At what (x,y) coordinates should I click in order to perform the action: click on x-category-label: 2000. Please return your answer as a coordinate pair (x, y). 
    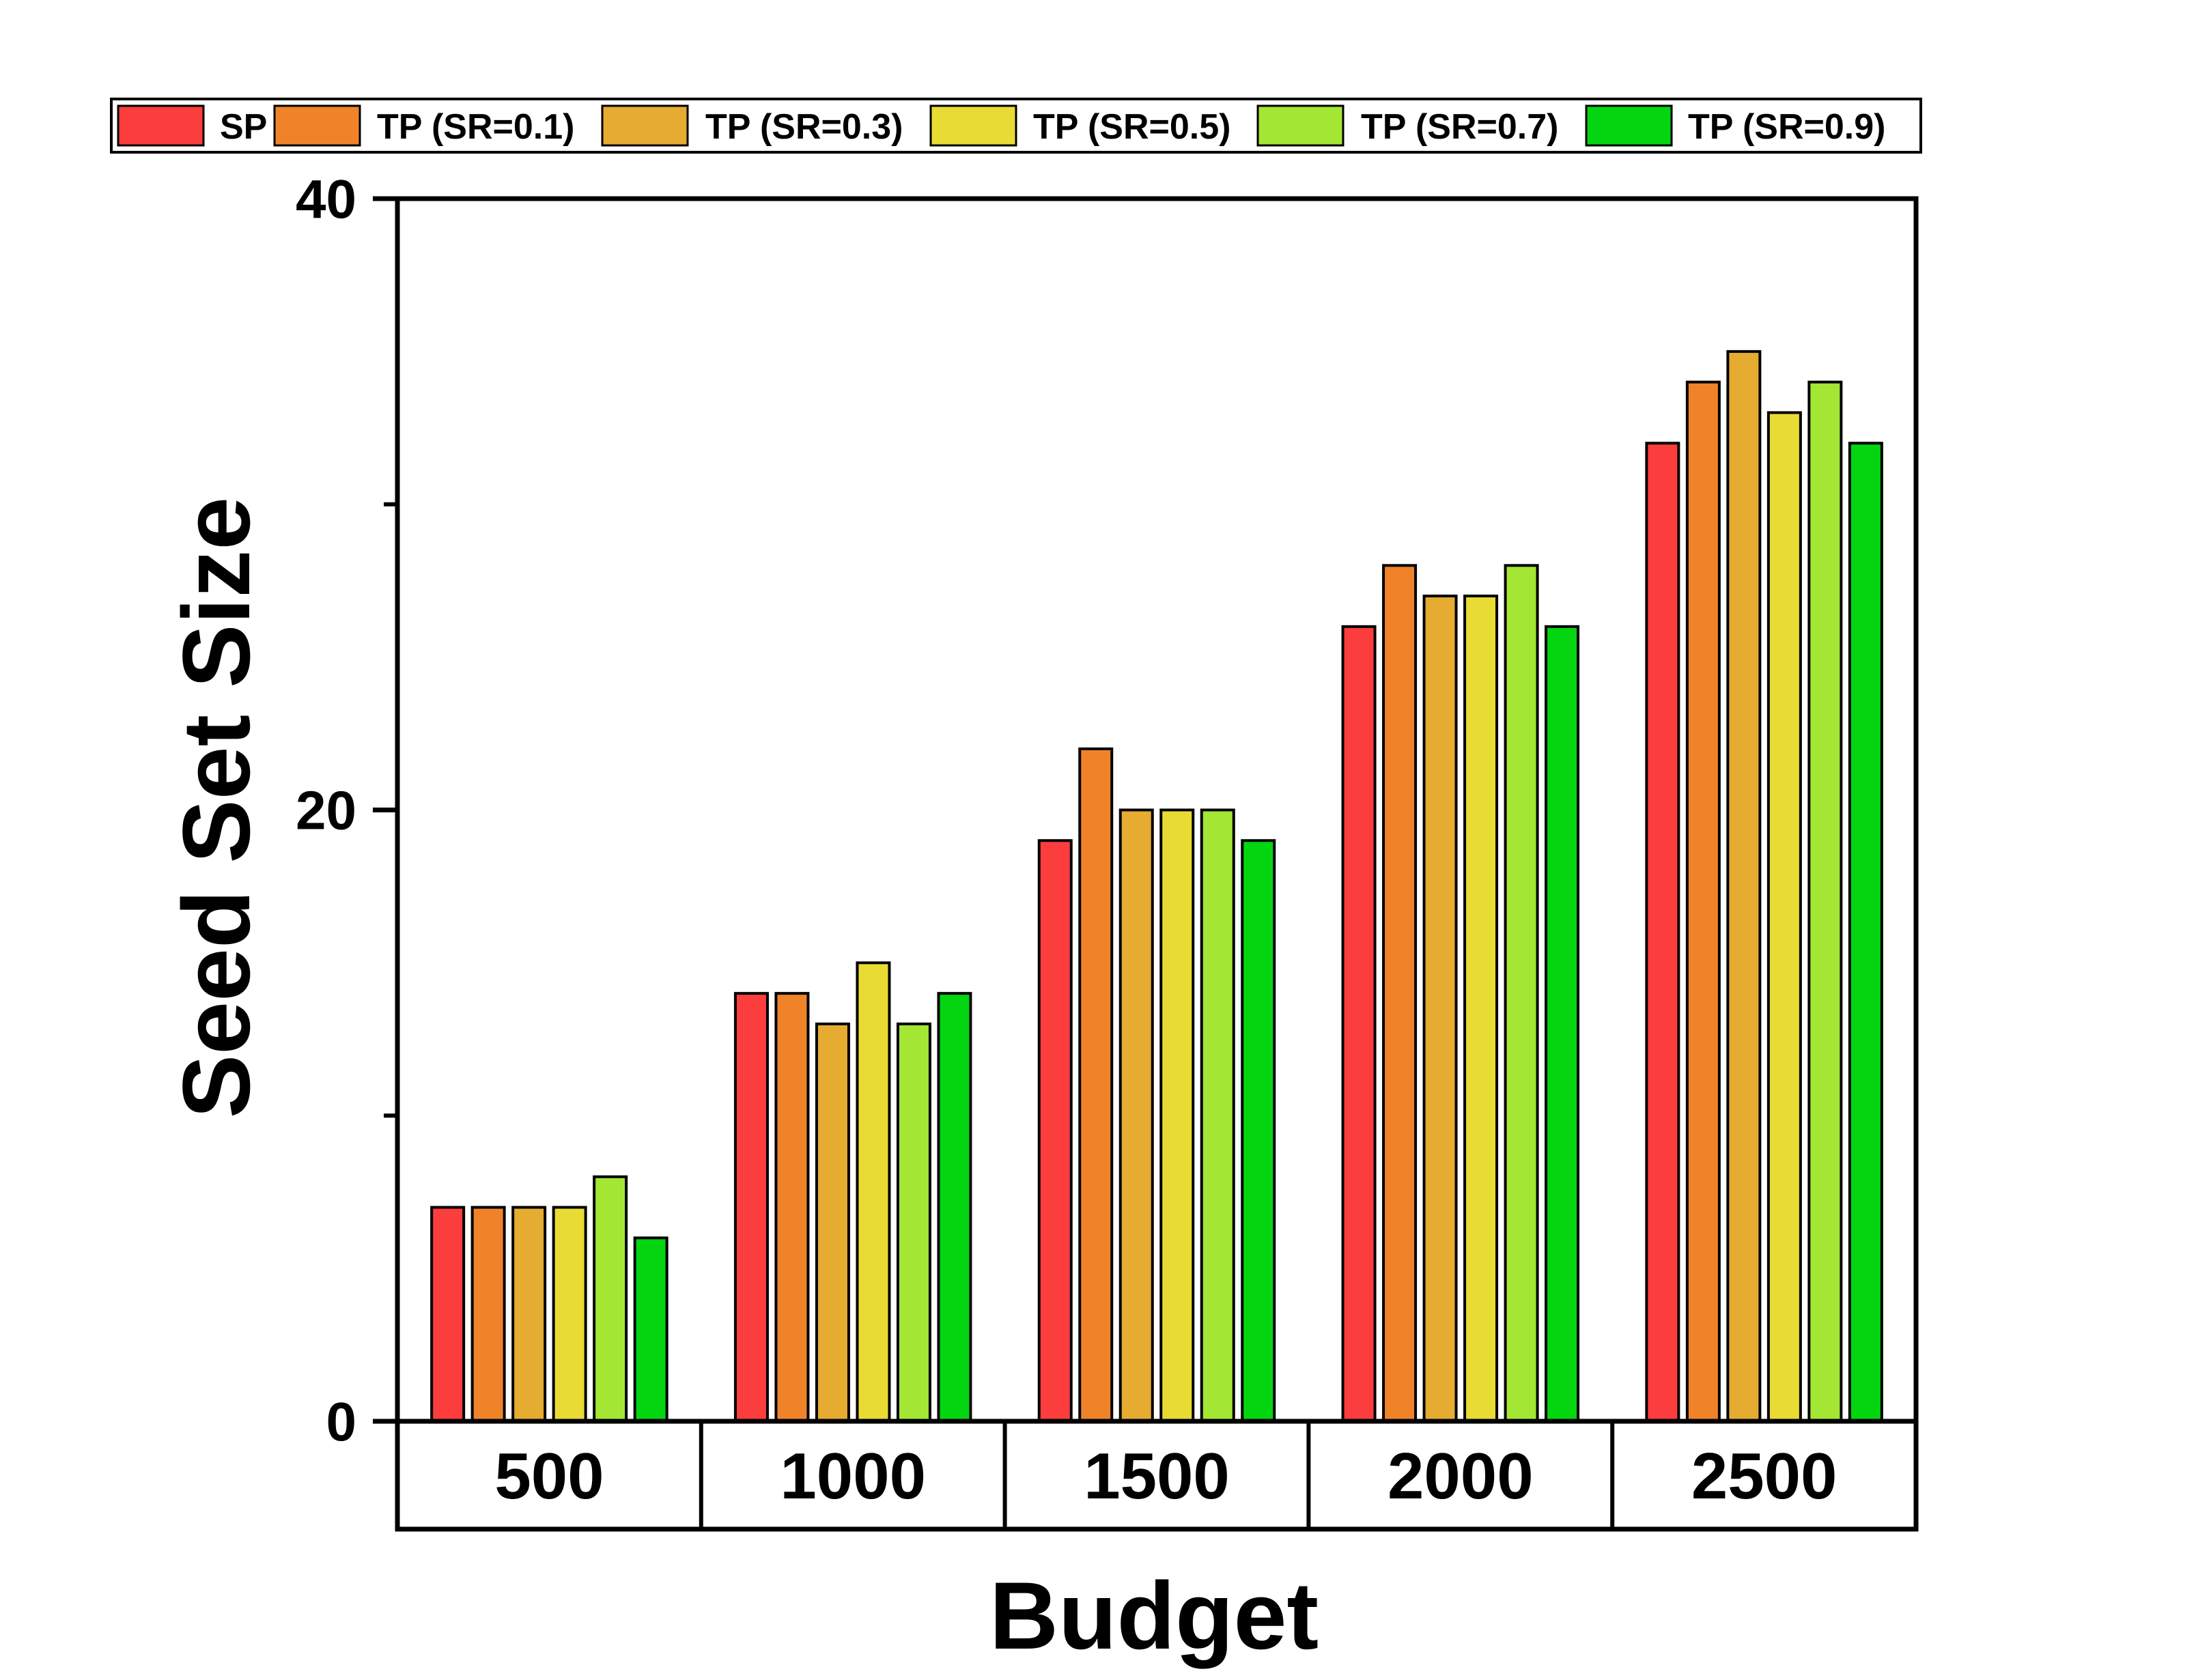
    Looking at the image, I should click on (1461, 1476).